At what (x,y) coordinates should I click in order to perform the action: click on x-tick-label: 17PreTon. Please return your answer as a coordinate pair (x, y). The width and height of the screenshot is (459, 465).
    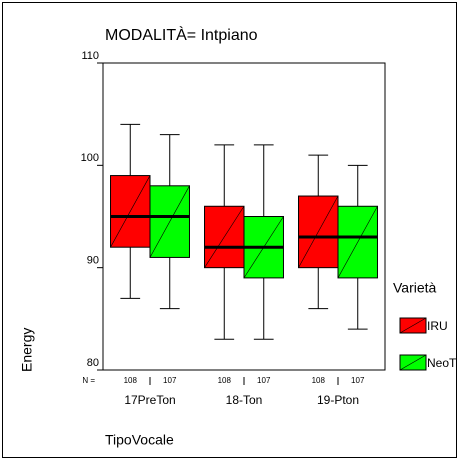
    Looking at the image, I should click on (149, 400).